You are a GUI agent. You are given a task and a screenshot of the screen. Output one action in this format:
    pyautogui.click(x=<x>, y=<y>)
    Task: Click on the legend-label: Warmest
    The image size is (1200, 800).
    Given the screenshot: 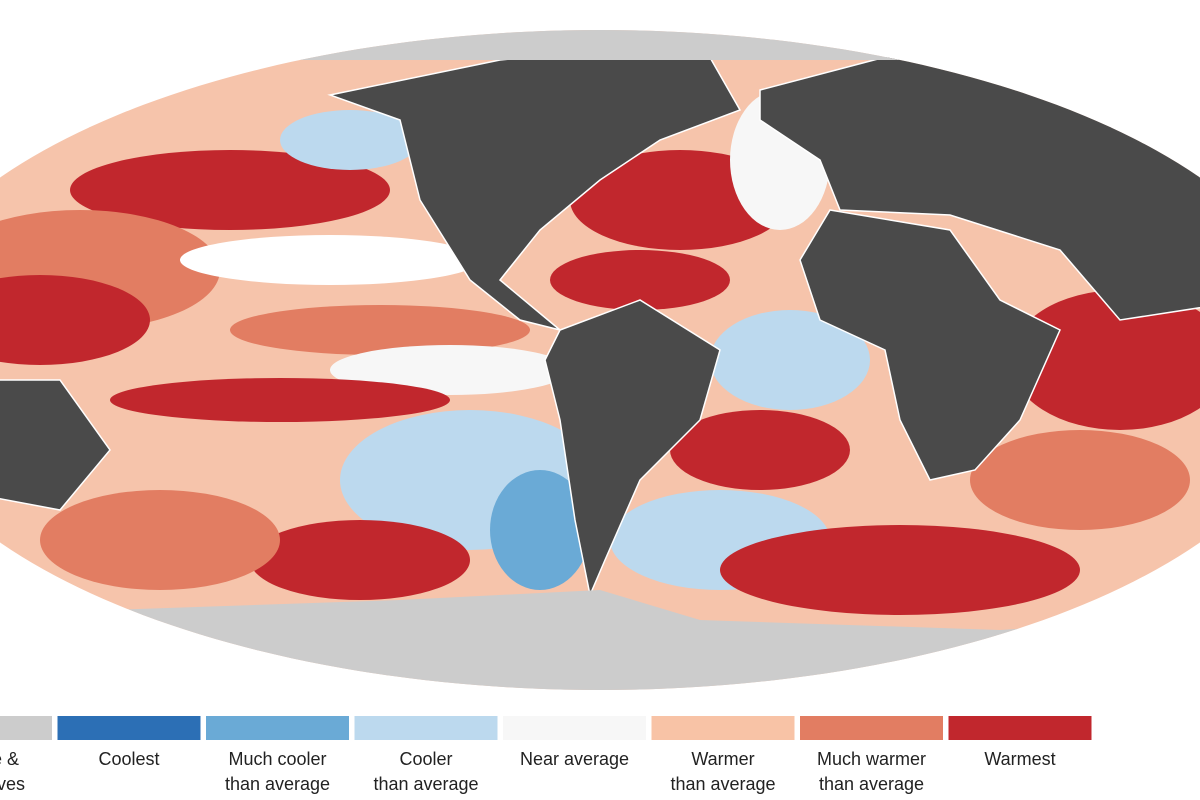 What is the action you would take?
    pyautogui.click(x=1019, y=759)
    